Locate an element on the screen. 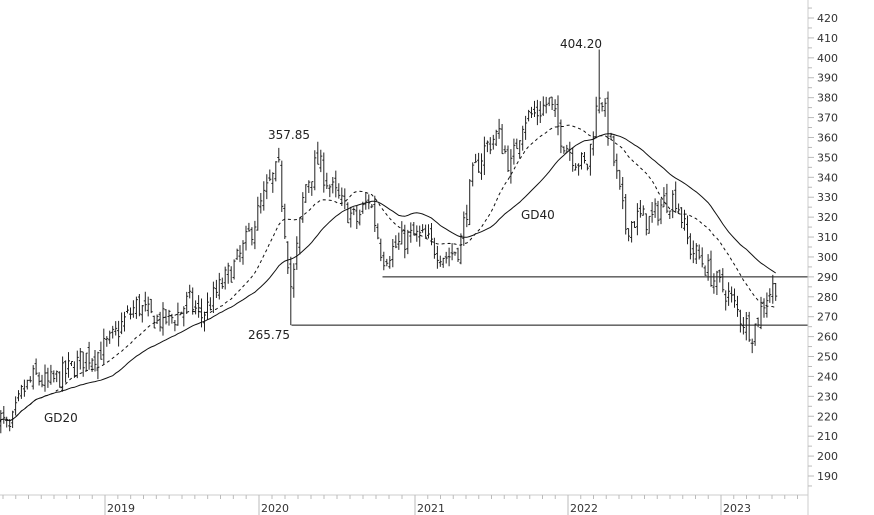  y-tick-label: 340 is located at coordinates (827, 177).